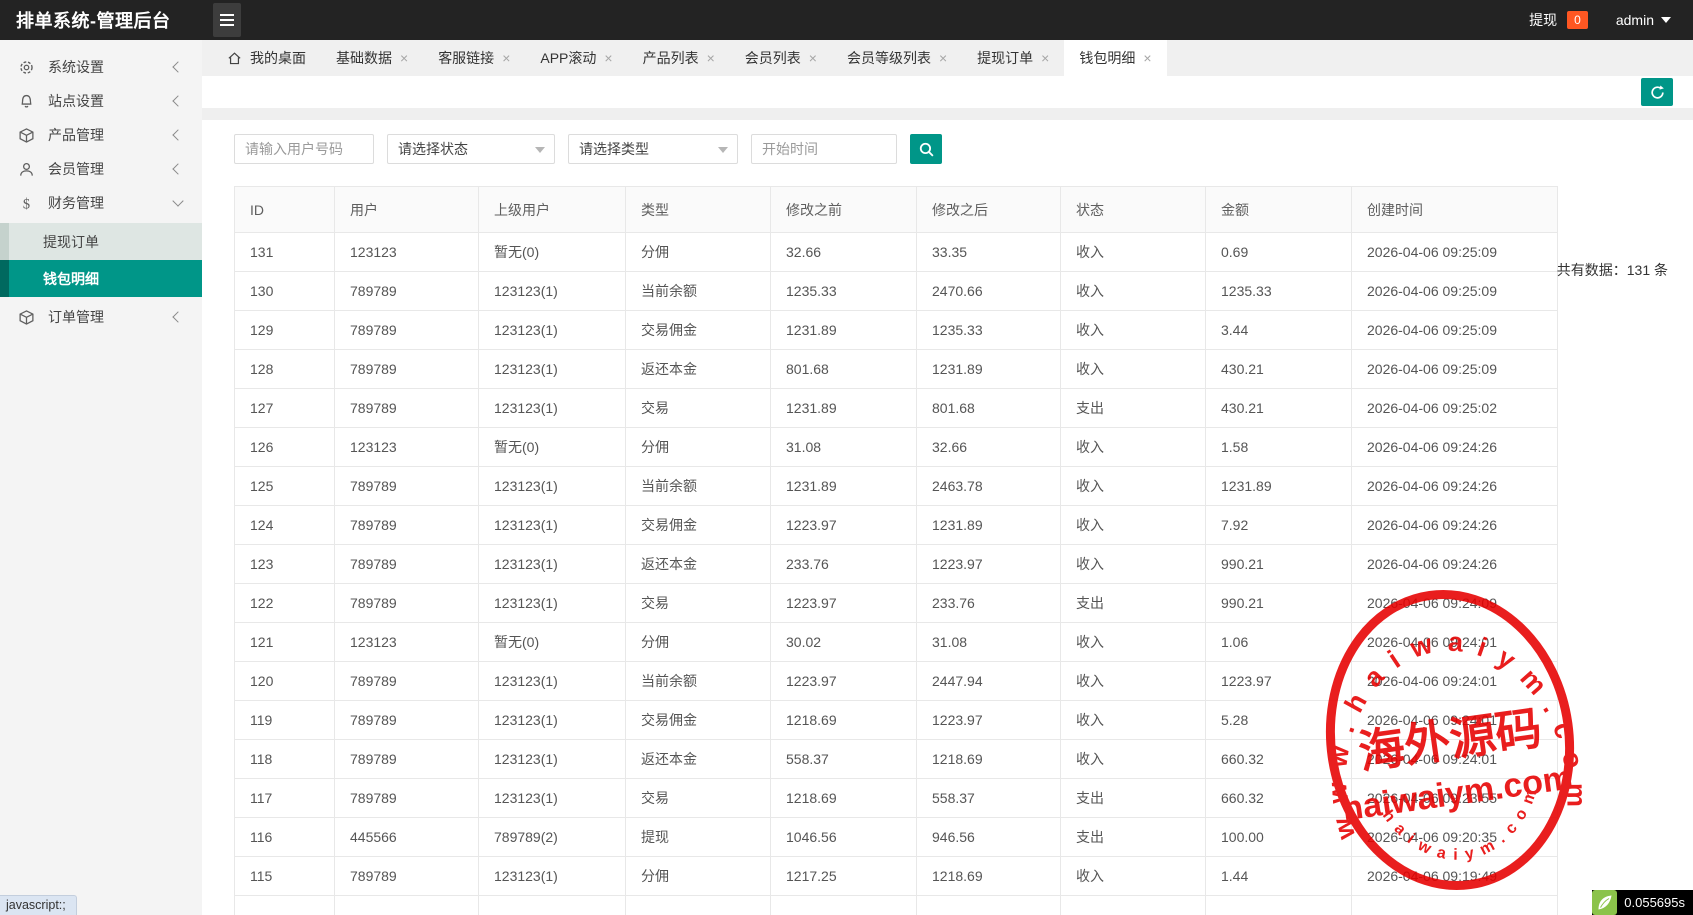 This screenshot has height=915, width=1693. Describe the element at coordinates (1005, 58) in the screenshot. I see `tab-label: 提现订单` at that location.